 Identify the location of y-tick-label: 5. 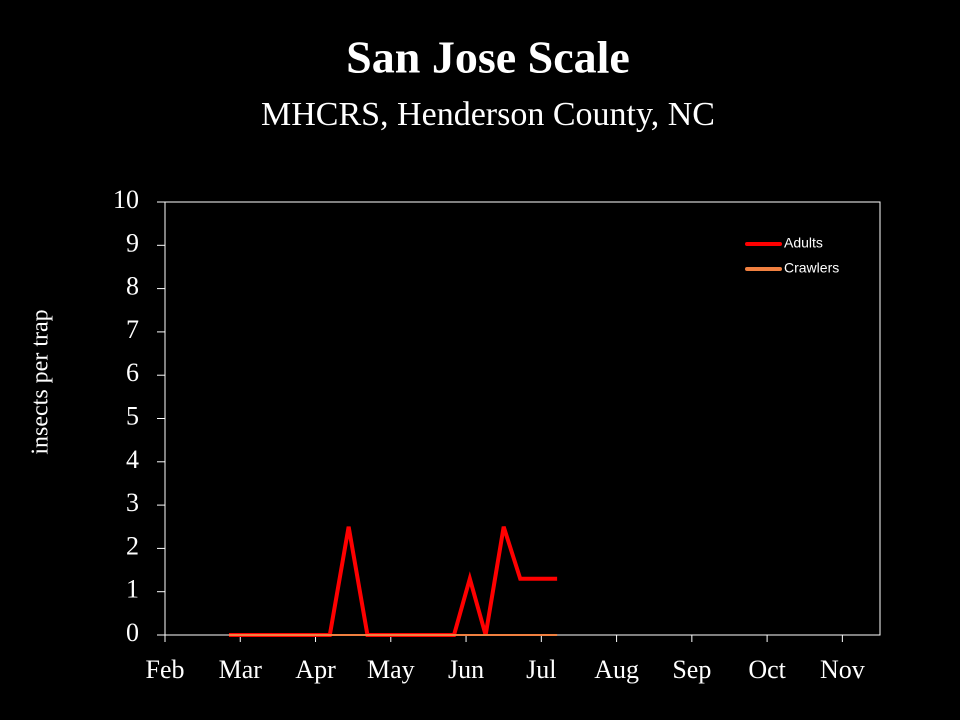
(132, 415).